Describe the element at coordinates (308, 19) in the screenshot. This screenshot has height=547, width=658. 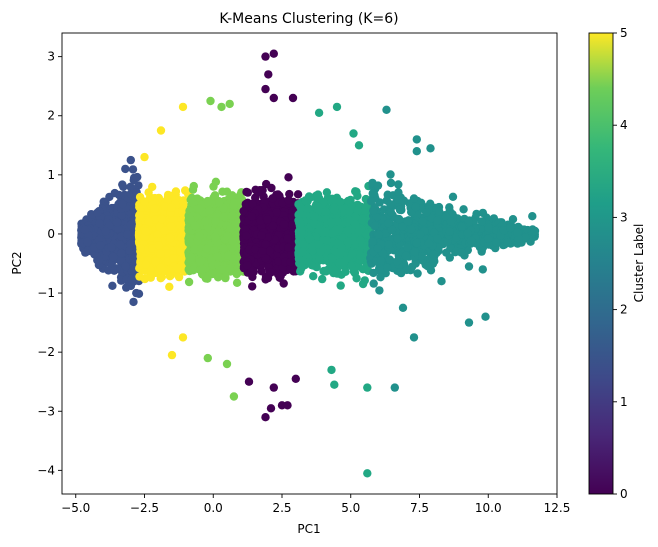
I see `chart-title: K-Means Clustering (K=6)` at that location.